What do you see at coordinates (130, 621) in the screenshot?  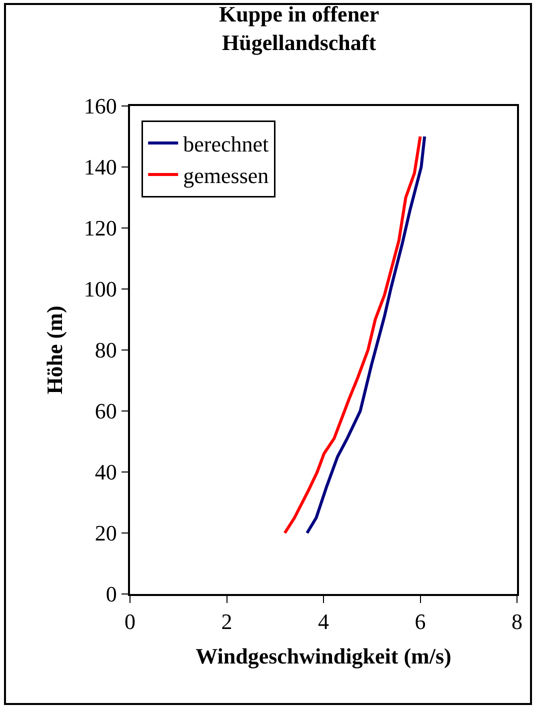 I see `x-tick-label: 0` at bounding box center [130, 621].